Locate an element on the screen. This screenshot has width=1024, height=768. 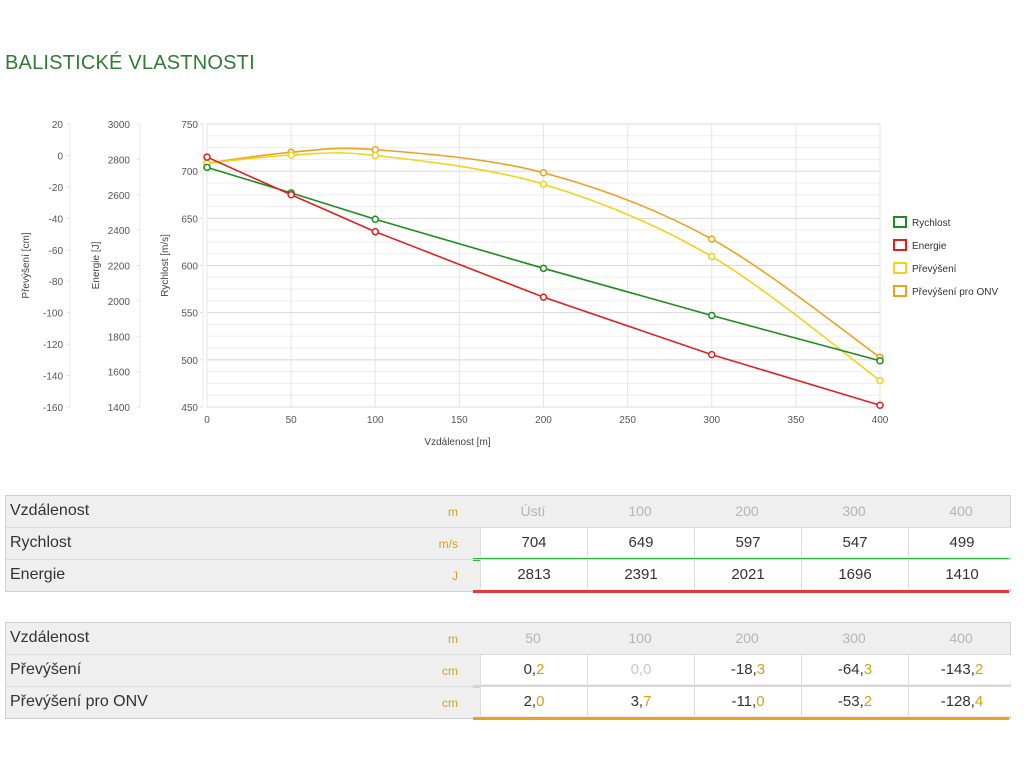
table-cell: 3,7 is located at coordinates (640, 701).